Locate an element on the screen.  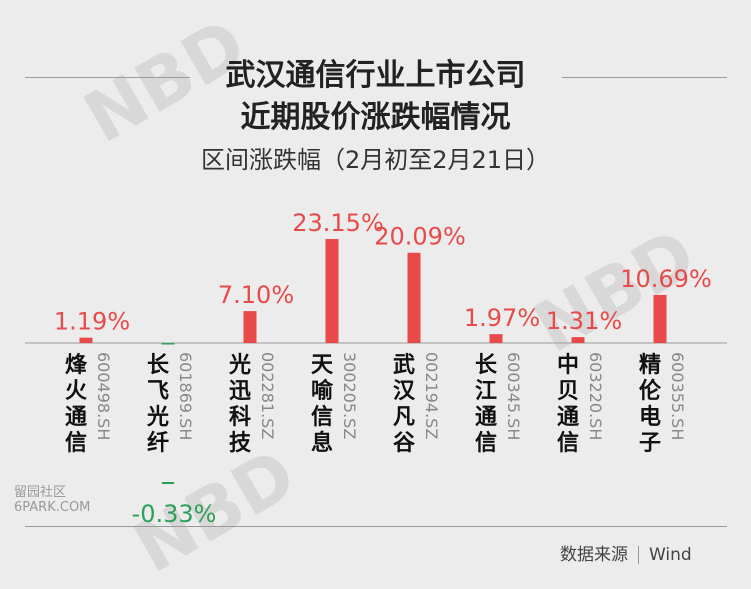
stock-code-4: 300205.SZ is located at coordinates (349, 395).